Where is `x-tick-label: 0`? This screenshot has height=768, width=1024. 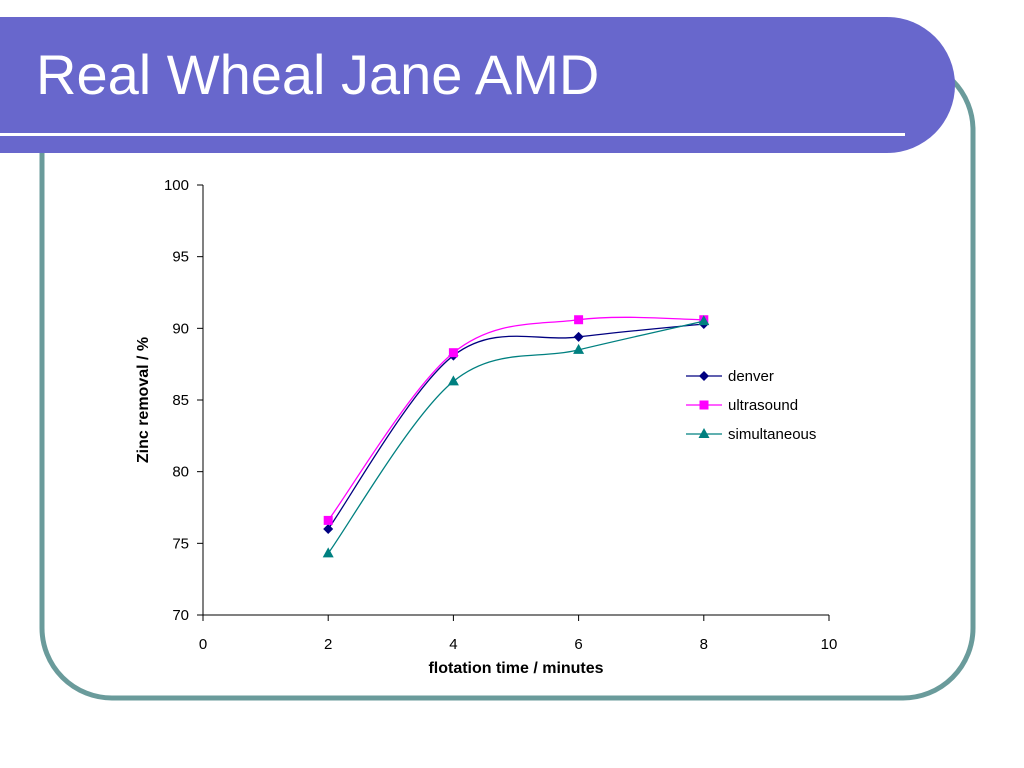
x-tick-label: 0 is located at coordinates (203, 644).